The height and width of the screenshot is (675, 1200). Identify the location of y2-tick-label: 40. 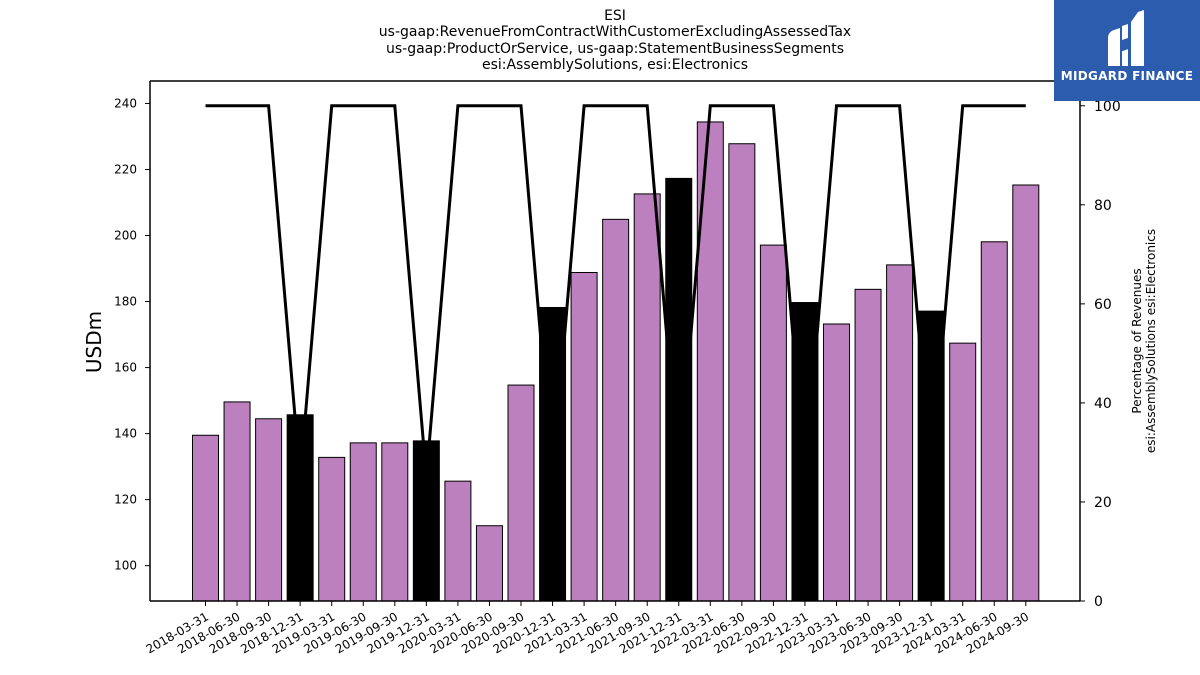
(1103, 404).